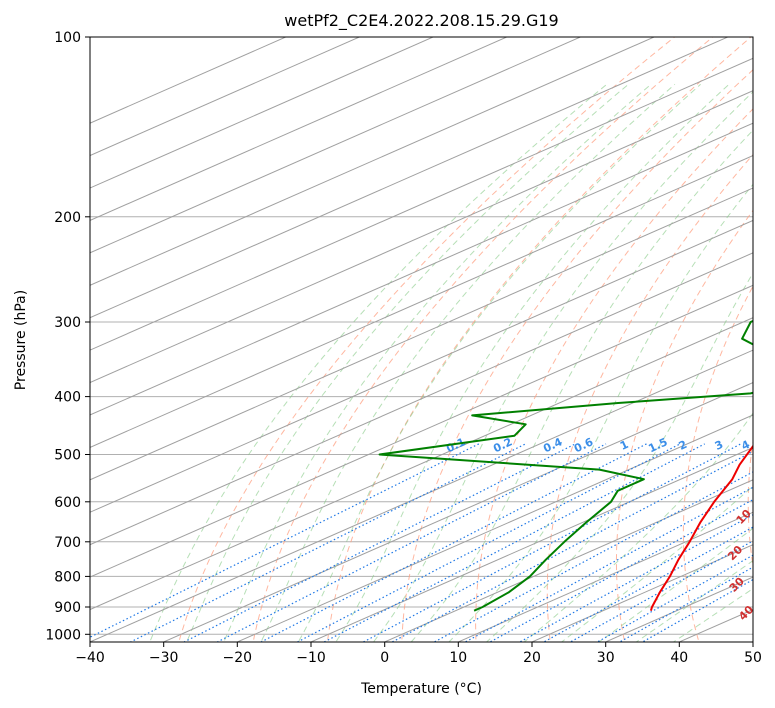 The height and width of the screenshot is (708, 775). Describe the element at coordinates (67, 323) in the screenshot. I see `y-tick-label: 300` at that location.